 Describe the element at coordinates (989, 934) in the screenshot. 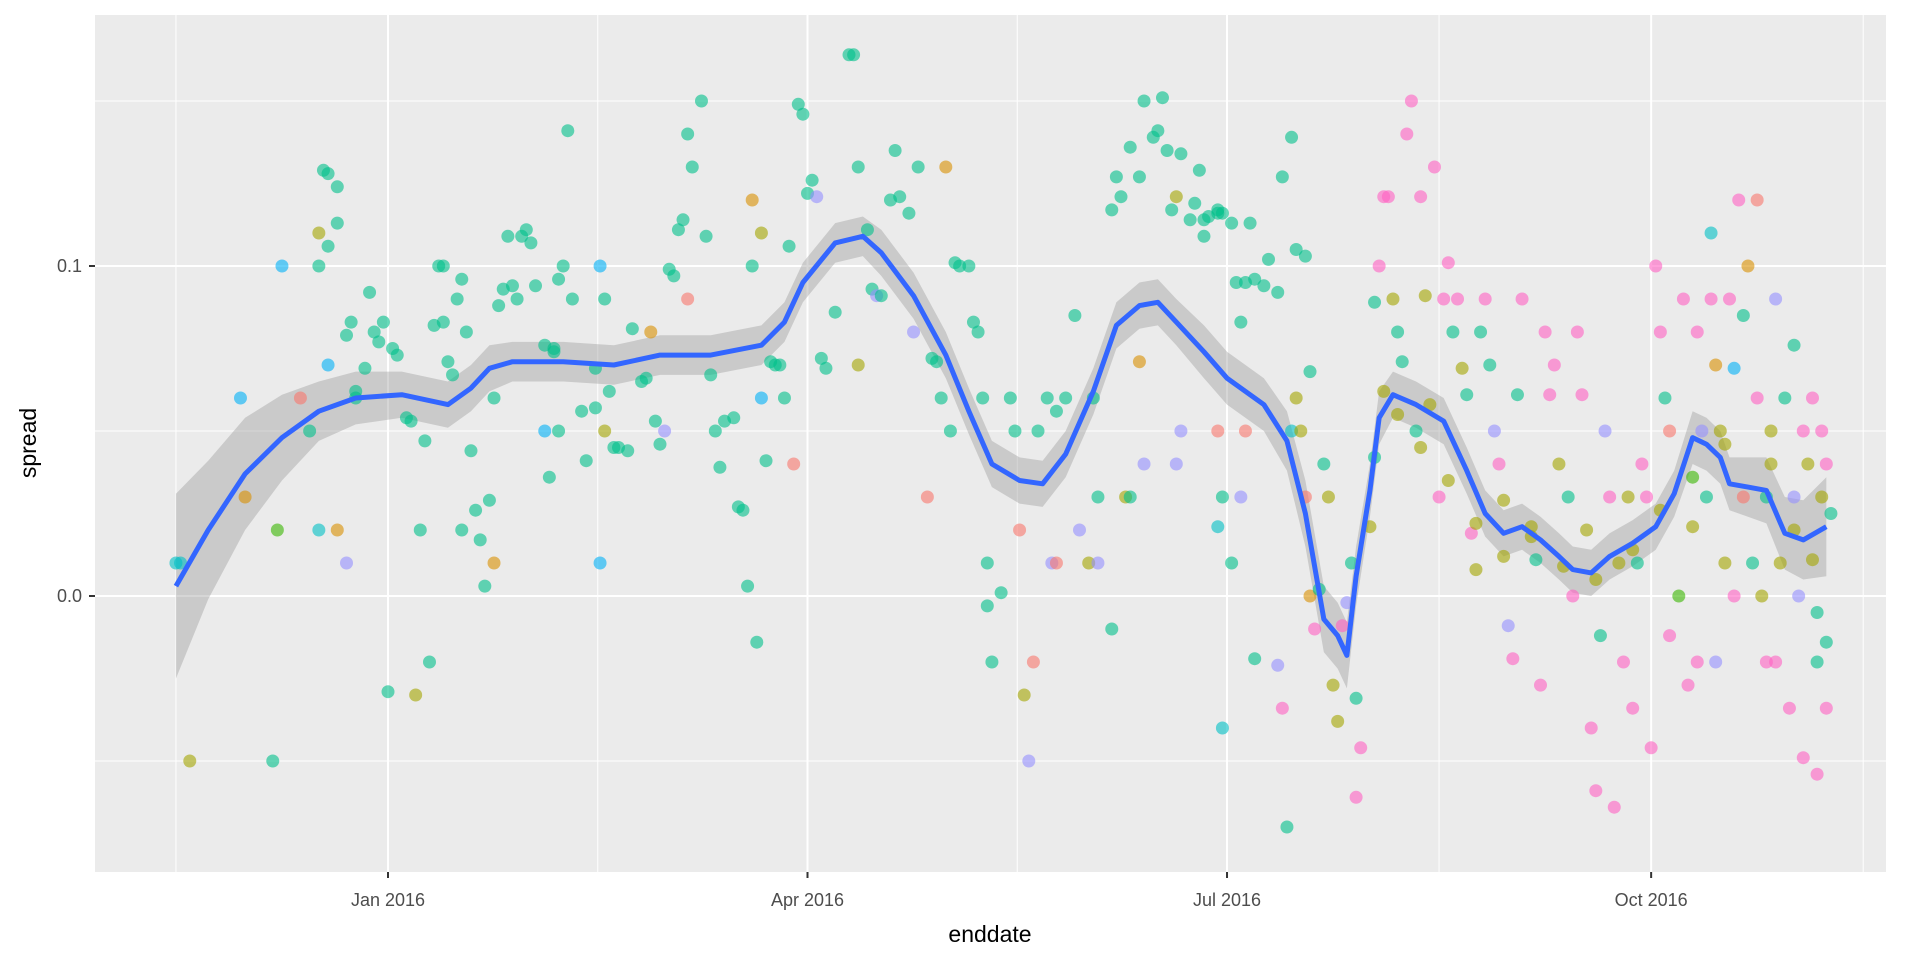

I see `x-axis-title: enddate` at that location.